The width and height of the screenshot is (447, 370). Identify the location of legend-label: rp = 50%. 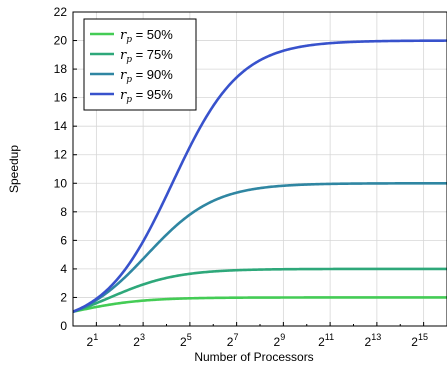
(146, 36).